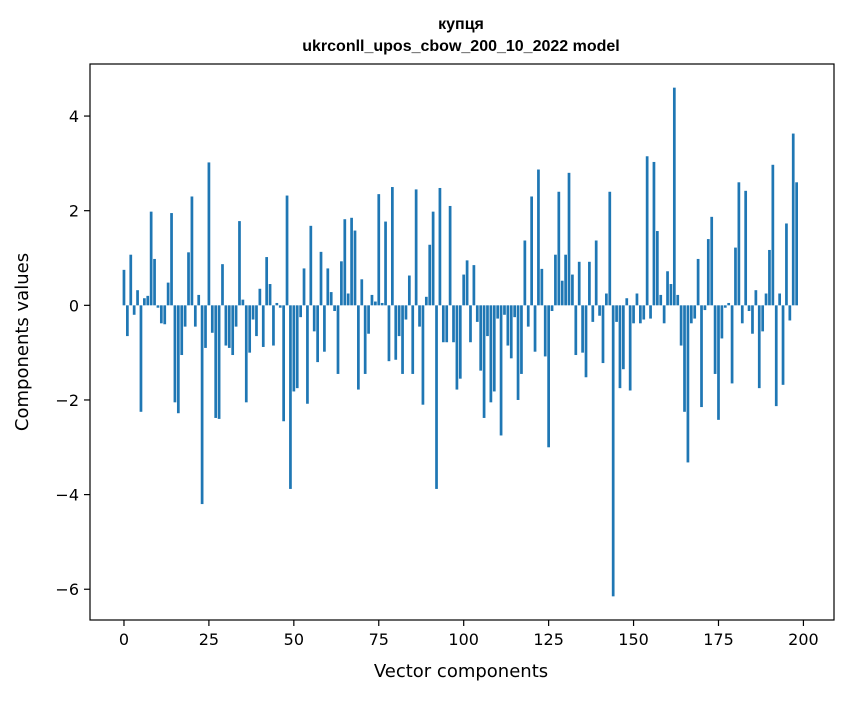 The width and height of the screenshot is (847, 701). What do you see at coordinates (67, 495) in the screenshot?
I see `y-tick-label: −4` at bounding box center [67, 495].